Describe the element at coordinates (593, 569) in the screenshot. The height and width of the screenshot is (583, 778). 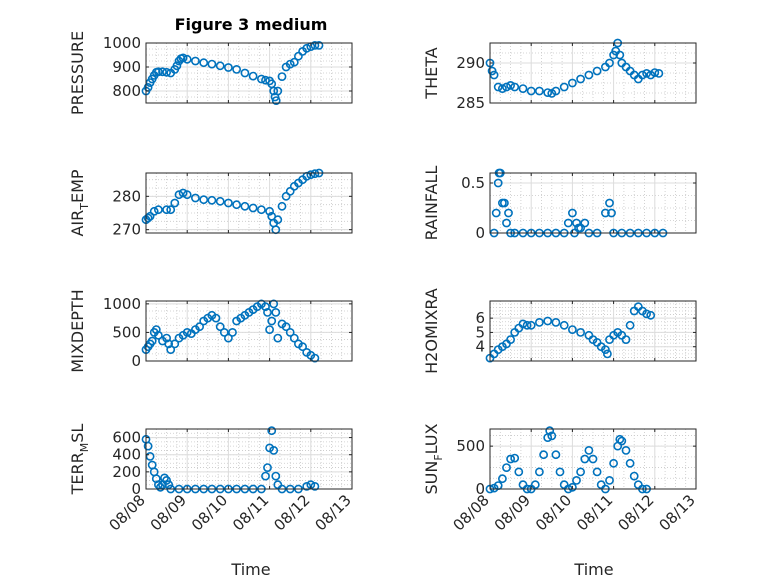
I see `x-axis-label-right: Time` at that location.